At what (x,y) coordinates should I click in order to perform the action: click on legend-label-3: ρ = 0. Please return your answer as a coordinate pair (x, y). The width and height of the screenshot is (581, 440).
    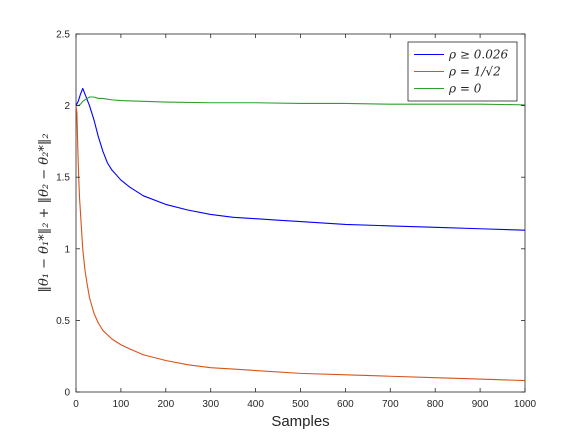
    Looking at the image, I should click on (465, 89).